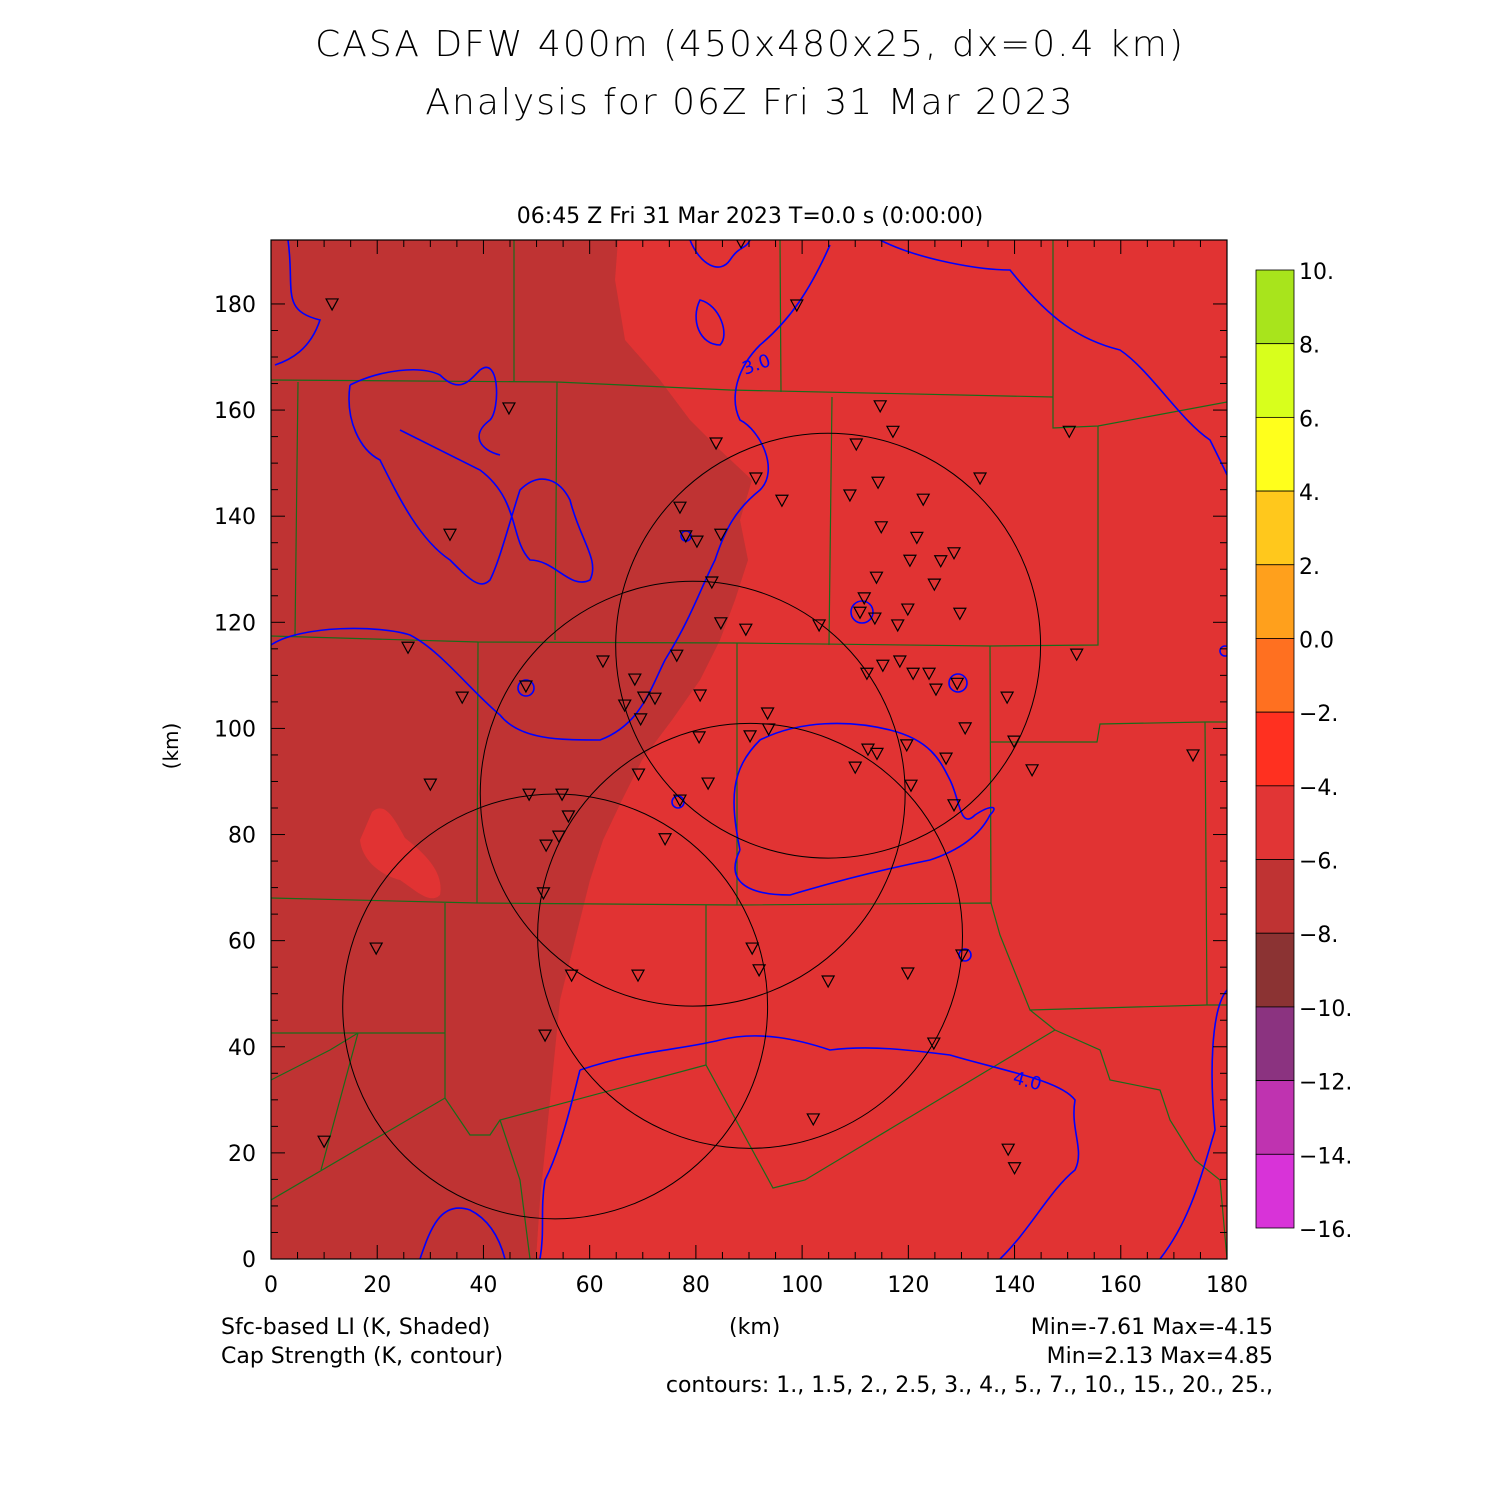 This screenshot has height=1500, width=1500. Describe the element at coordinates (1318, 935) in the screenshot. I see `colorbar-label: −8.` at that location.